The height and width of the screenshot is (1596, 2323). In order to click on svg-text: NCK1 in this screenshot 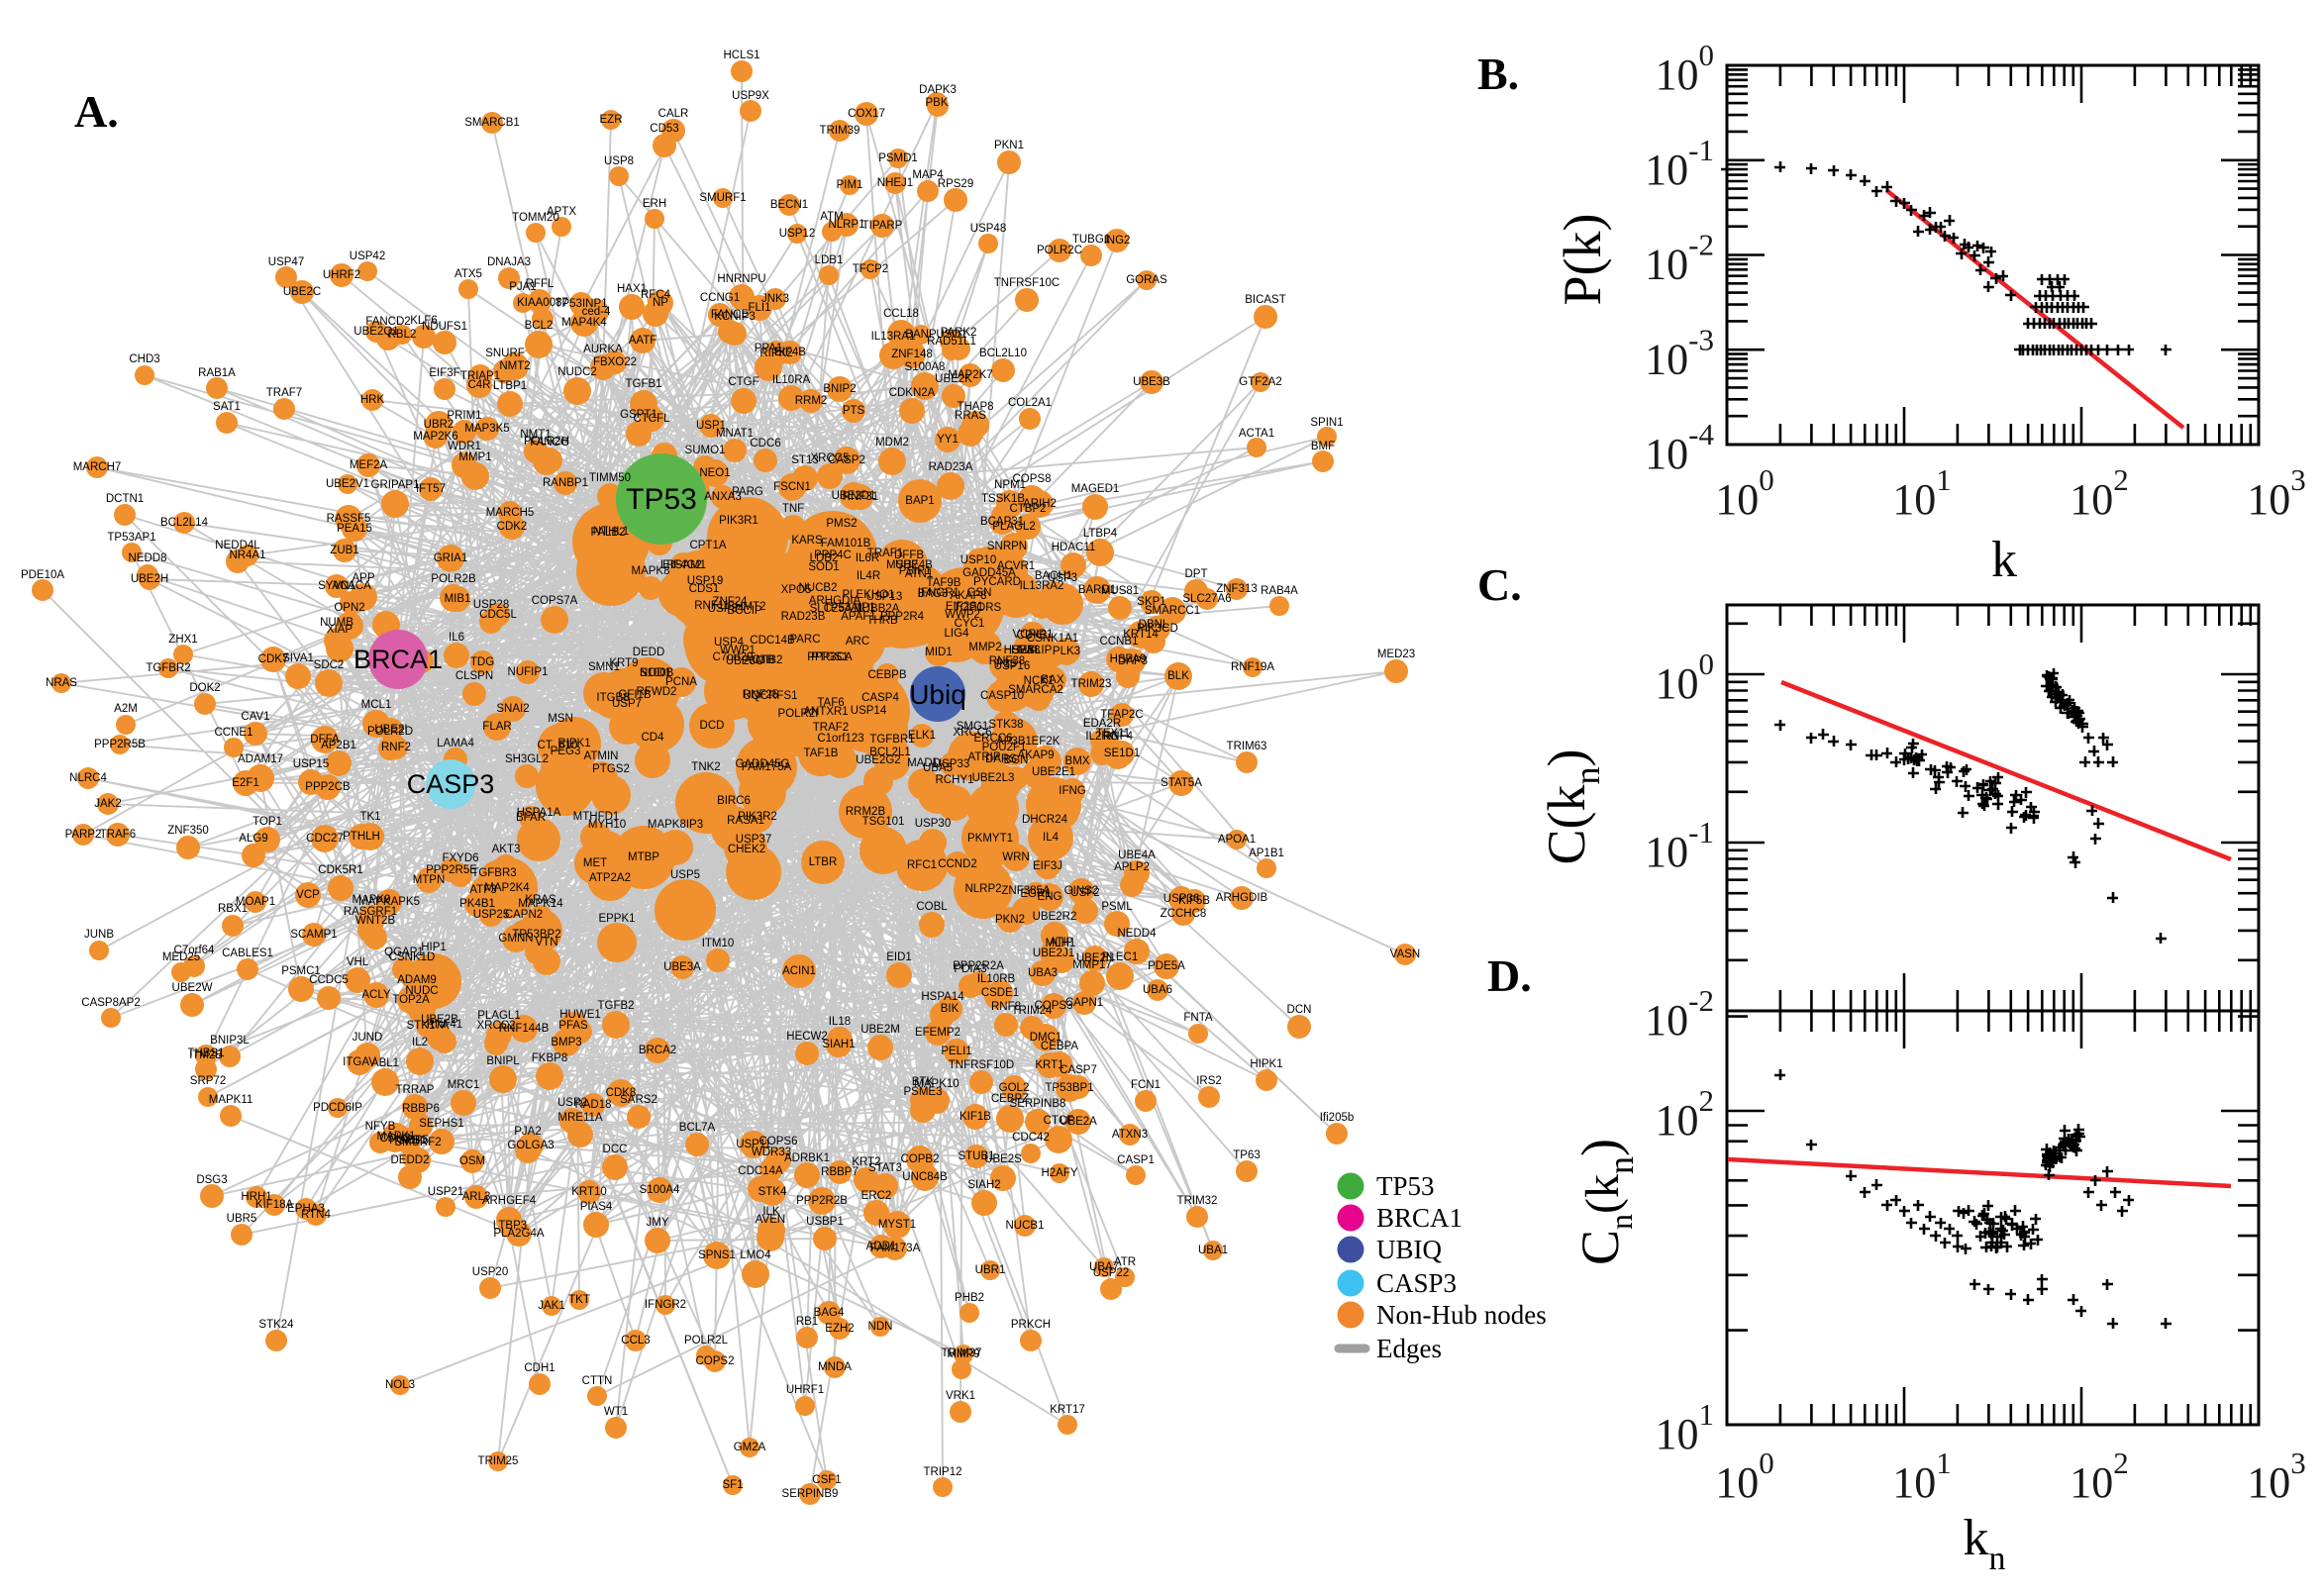, I will do `click(1039, 681)`.